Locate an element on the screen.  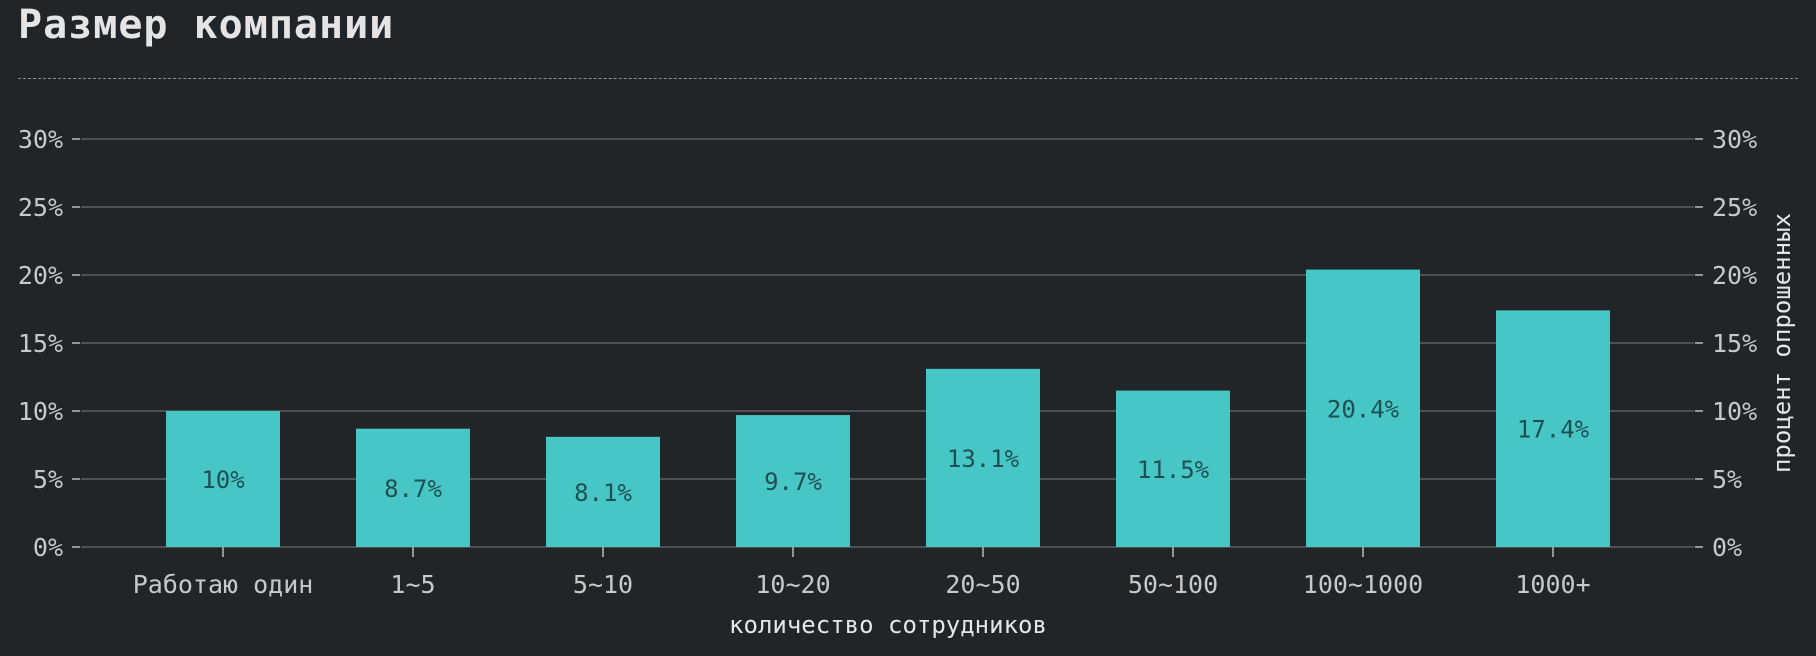
x-tick-label: 1~5 is located at coordinates (412, 584).